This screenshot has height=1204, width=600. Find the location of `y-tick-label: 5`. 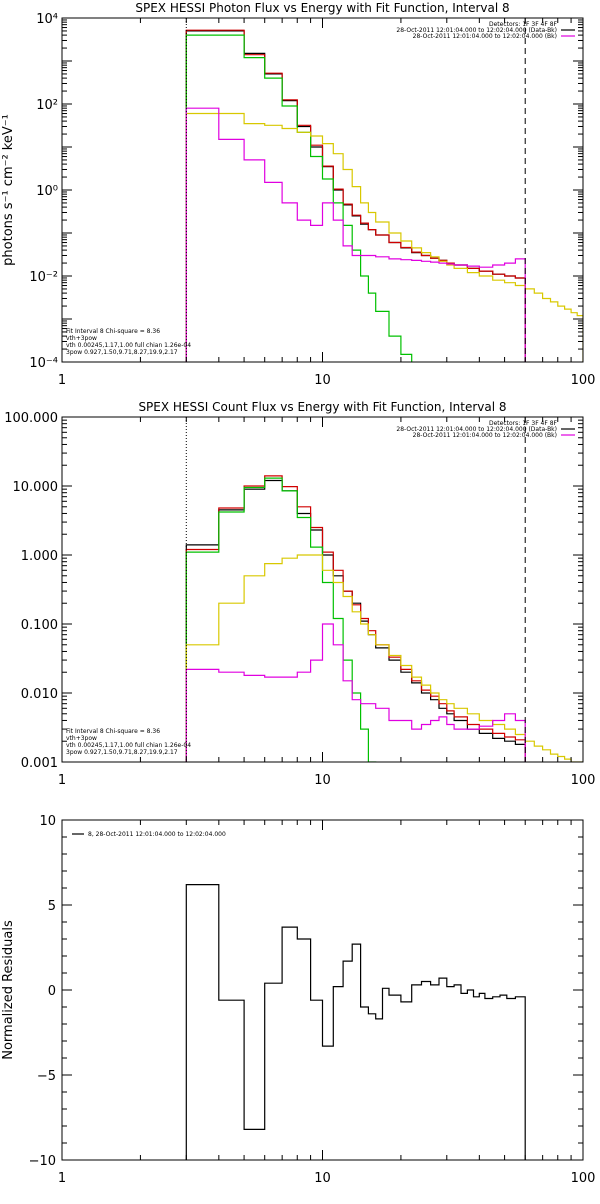

y-tick-label: 5 is located at coordinates (52, 906).